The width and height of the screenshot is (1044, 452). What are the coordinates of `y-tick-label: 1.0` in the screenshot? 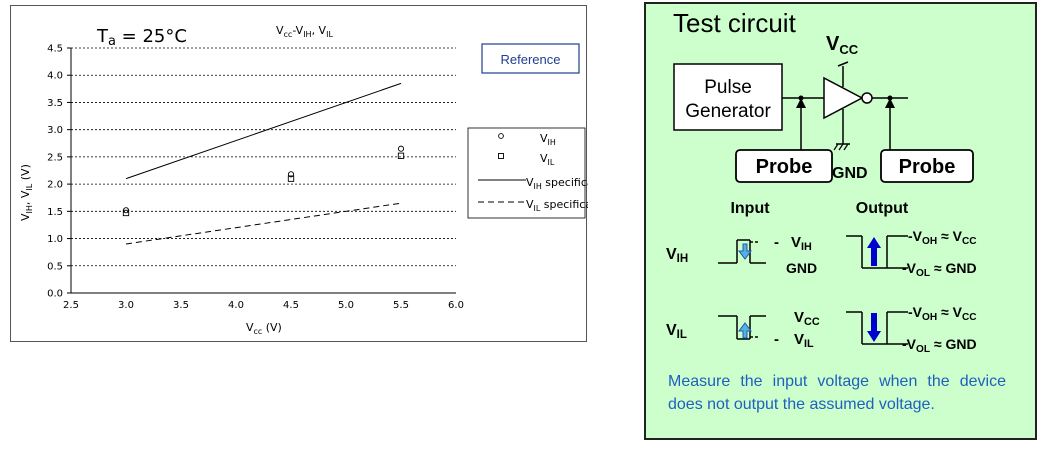 It's located at (55, 239).